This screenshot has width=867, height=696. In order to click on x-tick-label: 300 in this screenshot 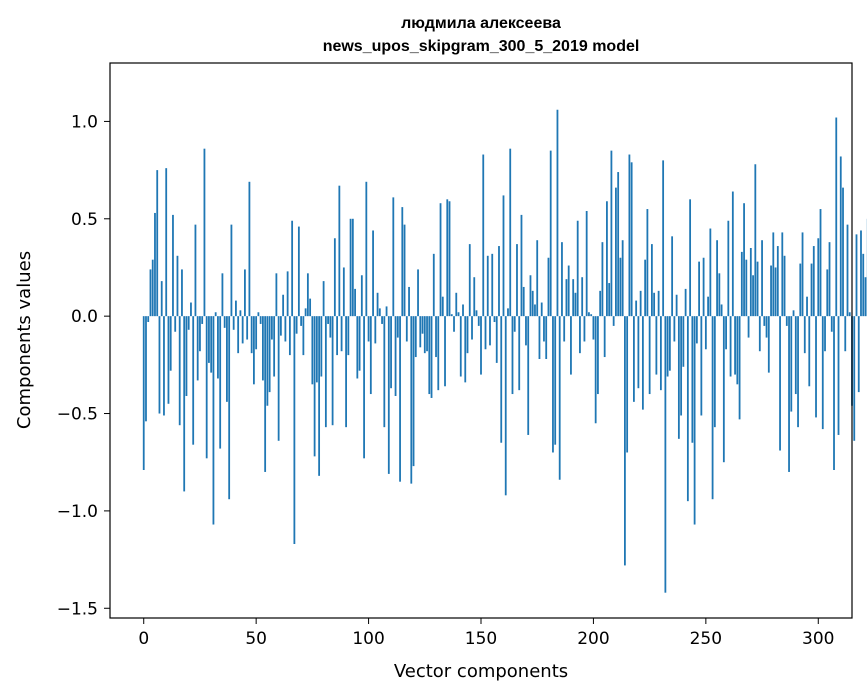, I will do `click(818, 639)`.